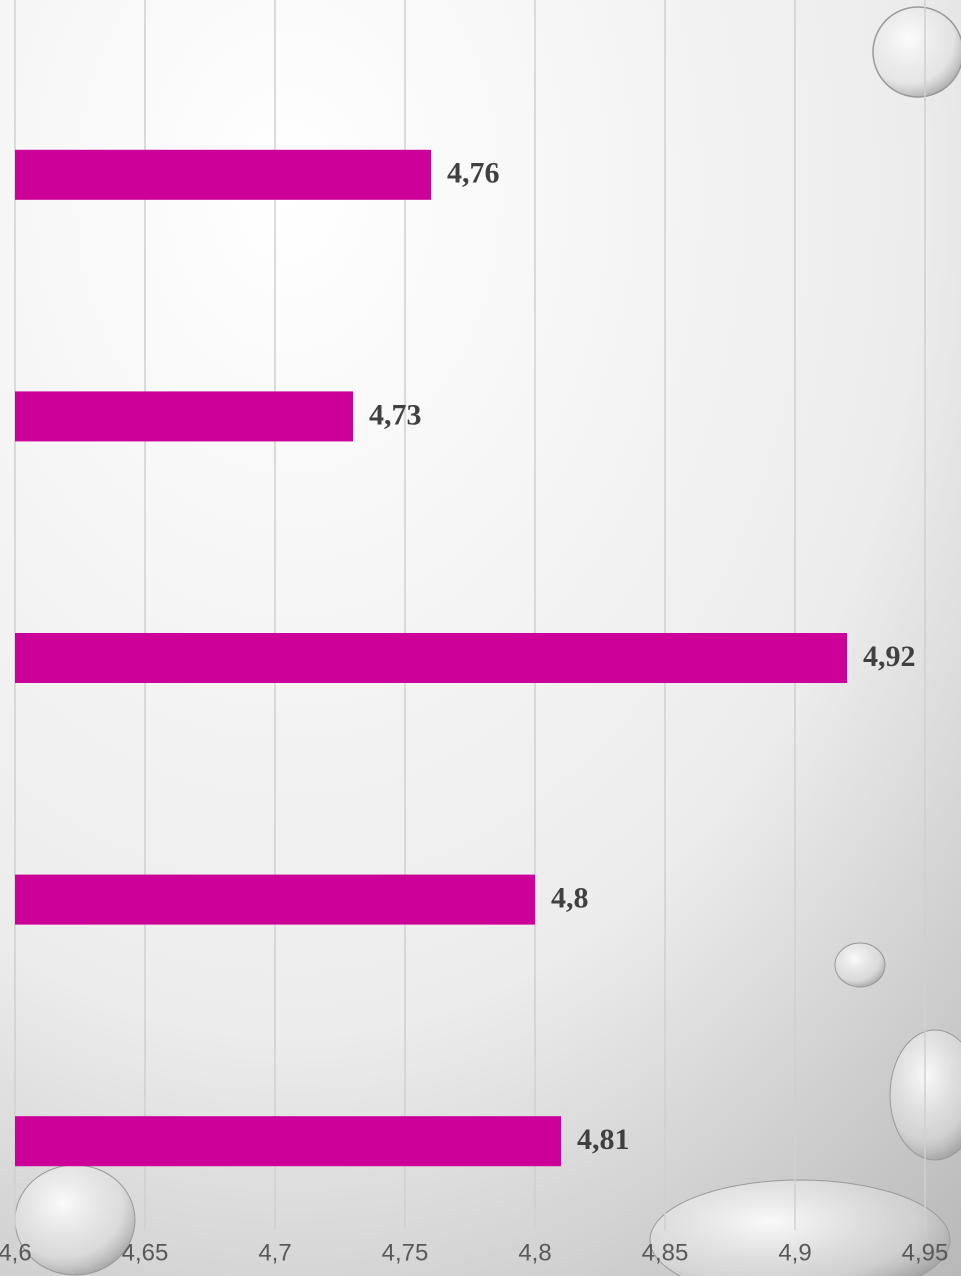 This screenshot has width=961, height=1276. Describe the element at coordinates (405, 1252) in the screenshot. I see `x-tick-label: 4,75` at that location.